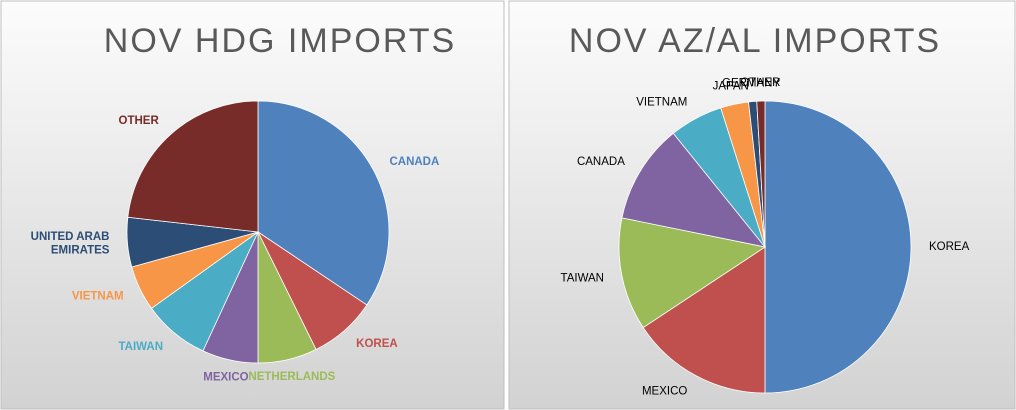 The image size is (1016, 410). I want to click on chart-title: NOV HDG IMPORTS, so click(280, 41).